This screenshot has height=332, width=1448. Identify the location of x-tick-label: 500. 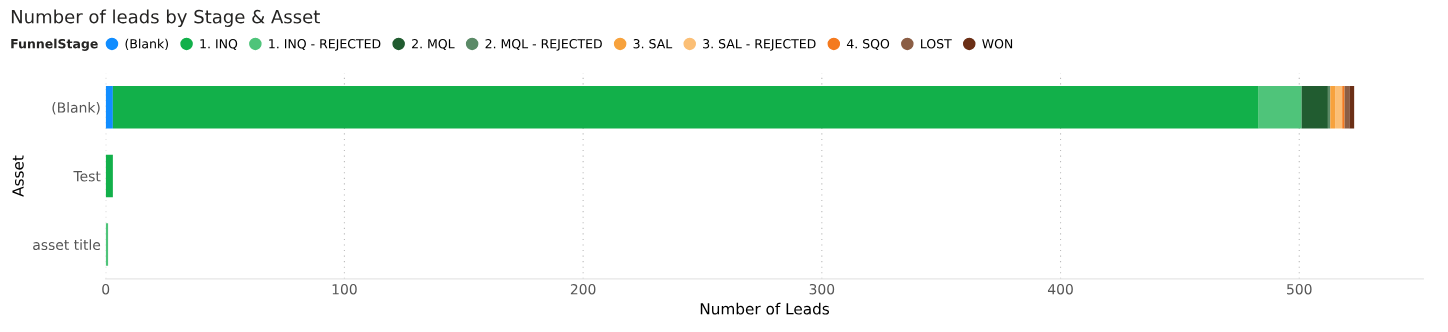
(1299, 289).